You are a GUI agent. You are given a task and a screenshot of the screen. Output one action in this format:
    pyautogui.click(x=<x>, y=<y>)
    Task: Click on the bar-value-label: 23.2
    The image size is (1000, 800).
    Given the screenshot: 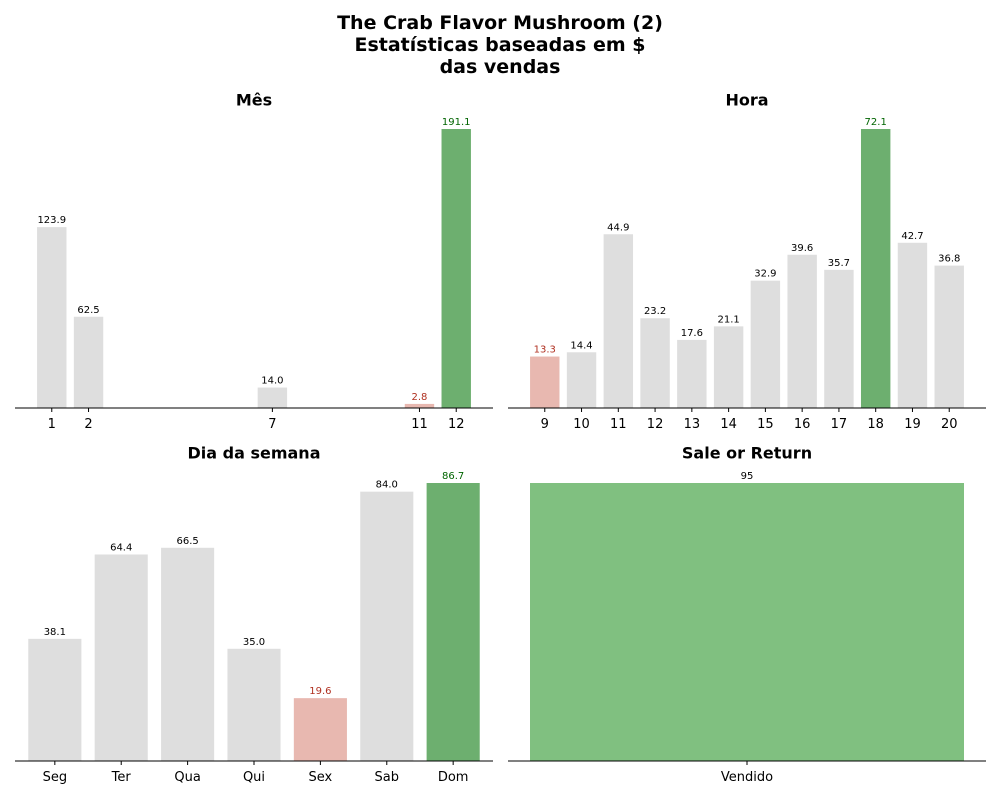 What is the action you would take?
    pyautogui.click(x=655, y=311)
    